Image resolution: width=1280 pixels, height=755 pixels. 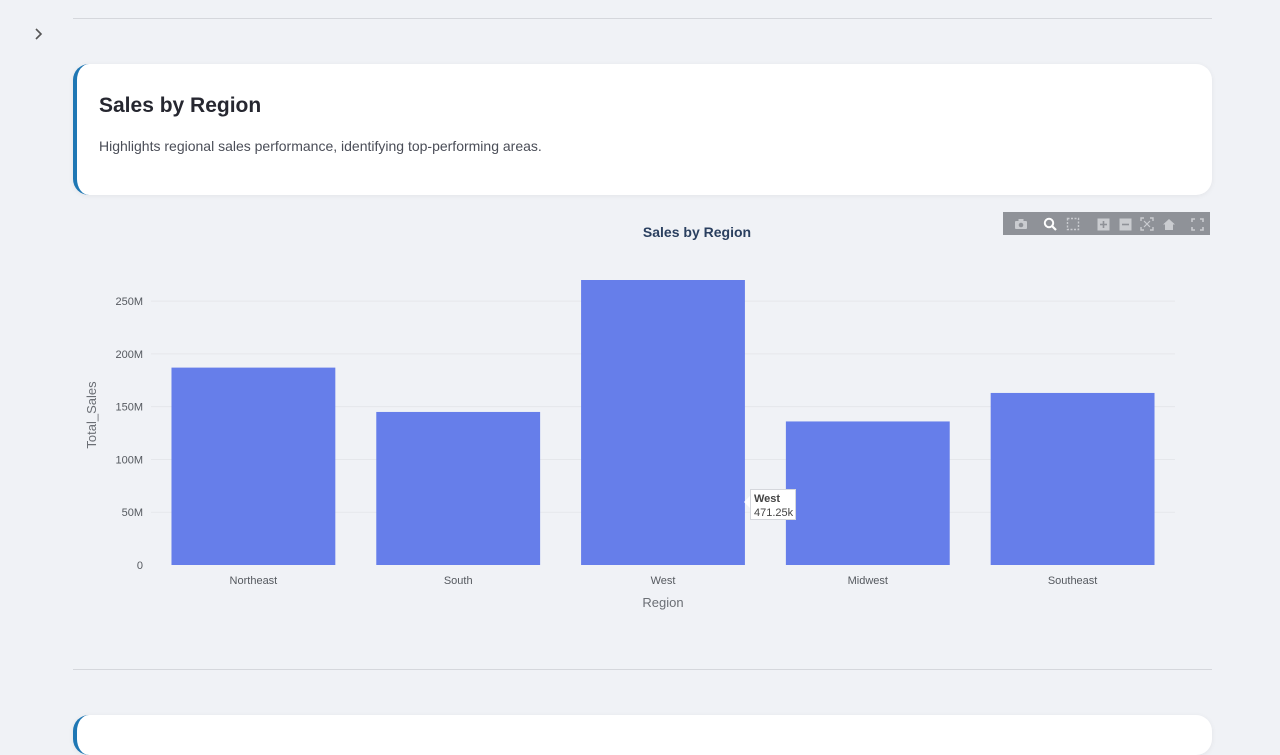 What do you see at coordinates (1073, 224) in the screenshot?
I see `box-select-icon` at bounding box center [1073, 224].